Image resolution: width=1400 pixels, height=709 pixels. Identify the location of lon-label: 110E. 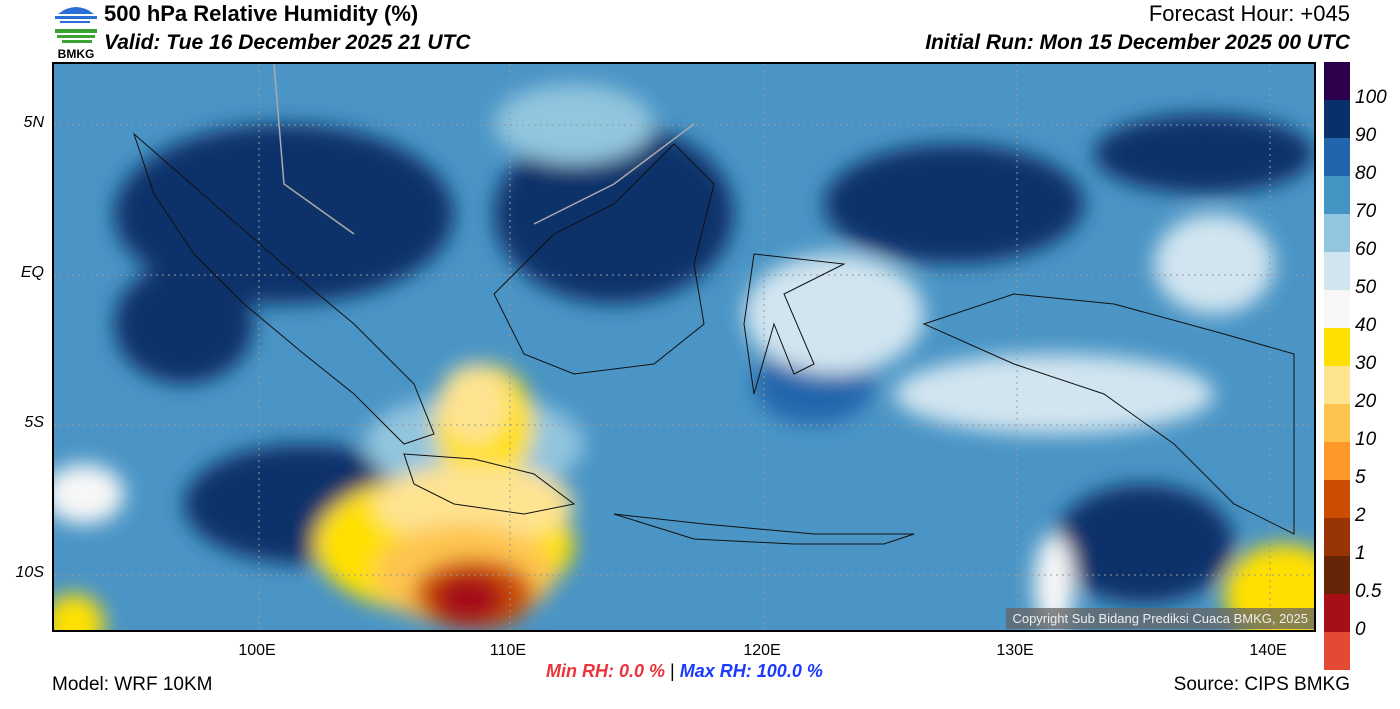
(508, 650).